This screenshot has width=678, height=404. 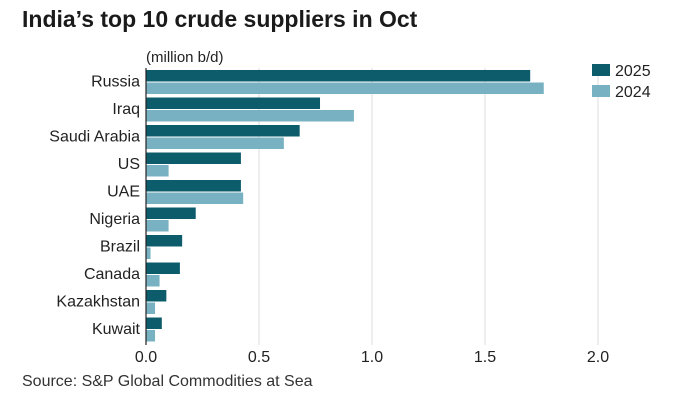 I want to click on unit-label: (million b/d), so click(x=185, y=57).